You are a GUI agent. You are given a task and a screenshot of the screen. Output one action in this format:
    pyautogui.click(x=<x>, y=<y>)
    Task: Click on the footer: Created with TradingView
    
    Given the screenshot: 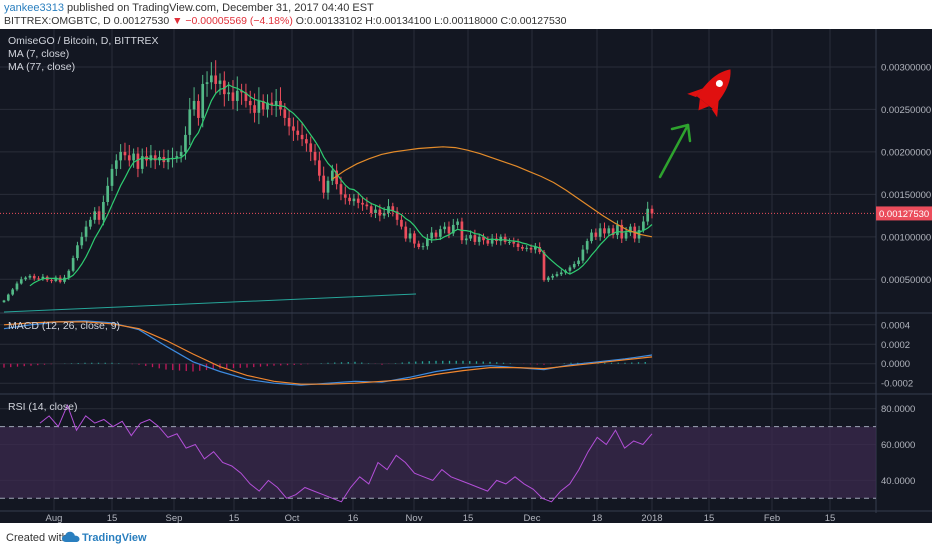 What is the action you would take?
    pyautogui.click(x=466, y=536)
    